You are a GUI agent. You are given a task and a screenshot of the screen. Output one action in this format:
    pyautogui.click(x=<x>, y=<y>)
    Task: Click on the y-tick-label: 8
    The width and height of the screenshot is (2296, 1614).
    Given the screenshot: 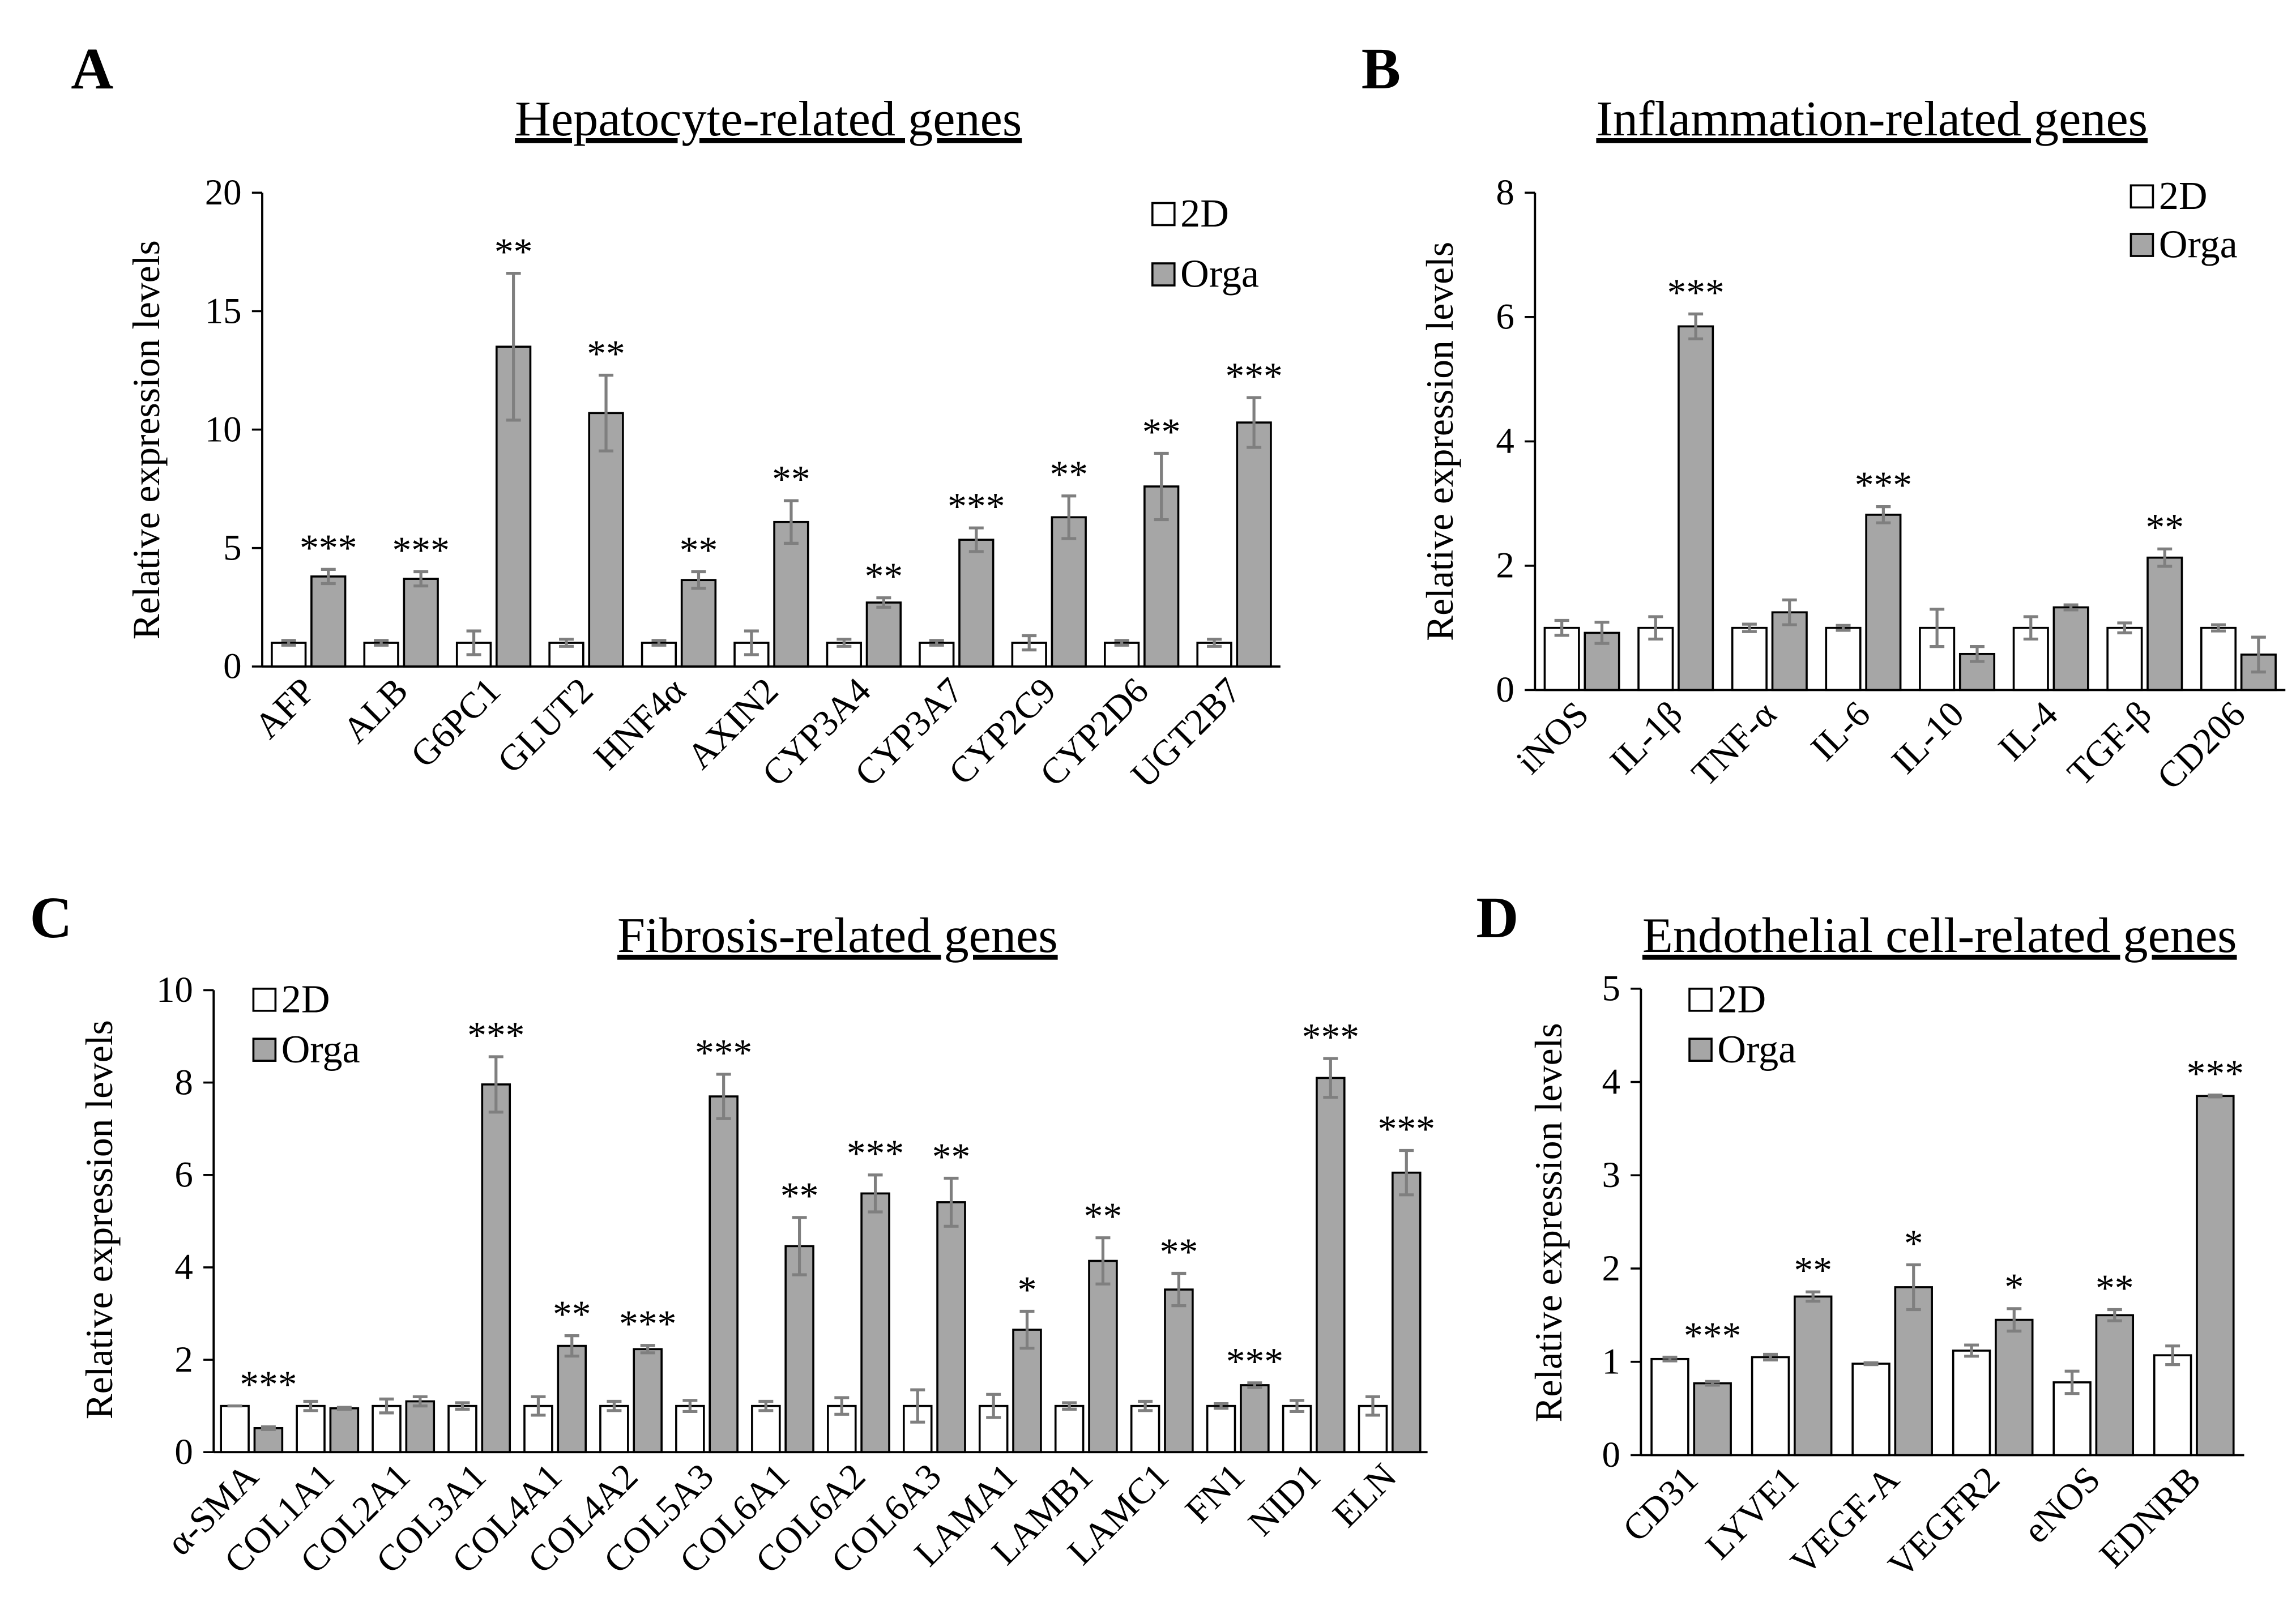 What is the action you would take?
    pyautogui.click(x=1505, y=192)
    